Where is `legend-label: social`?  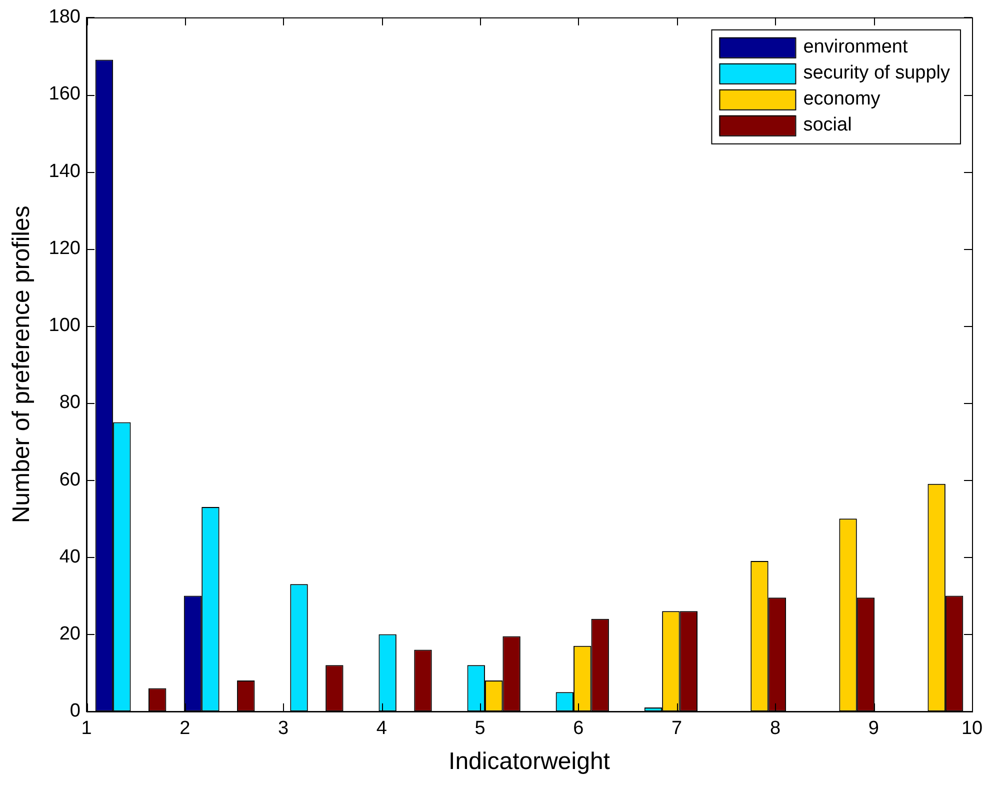
legend-label: social is located at coordinates (827, 125).